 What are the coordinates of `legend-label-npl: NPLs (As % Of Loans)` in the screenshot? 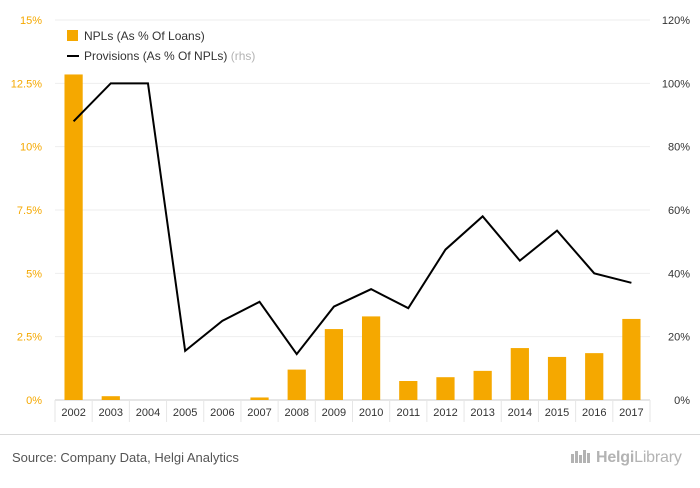 It's located at (144, 36).